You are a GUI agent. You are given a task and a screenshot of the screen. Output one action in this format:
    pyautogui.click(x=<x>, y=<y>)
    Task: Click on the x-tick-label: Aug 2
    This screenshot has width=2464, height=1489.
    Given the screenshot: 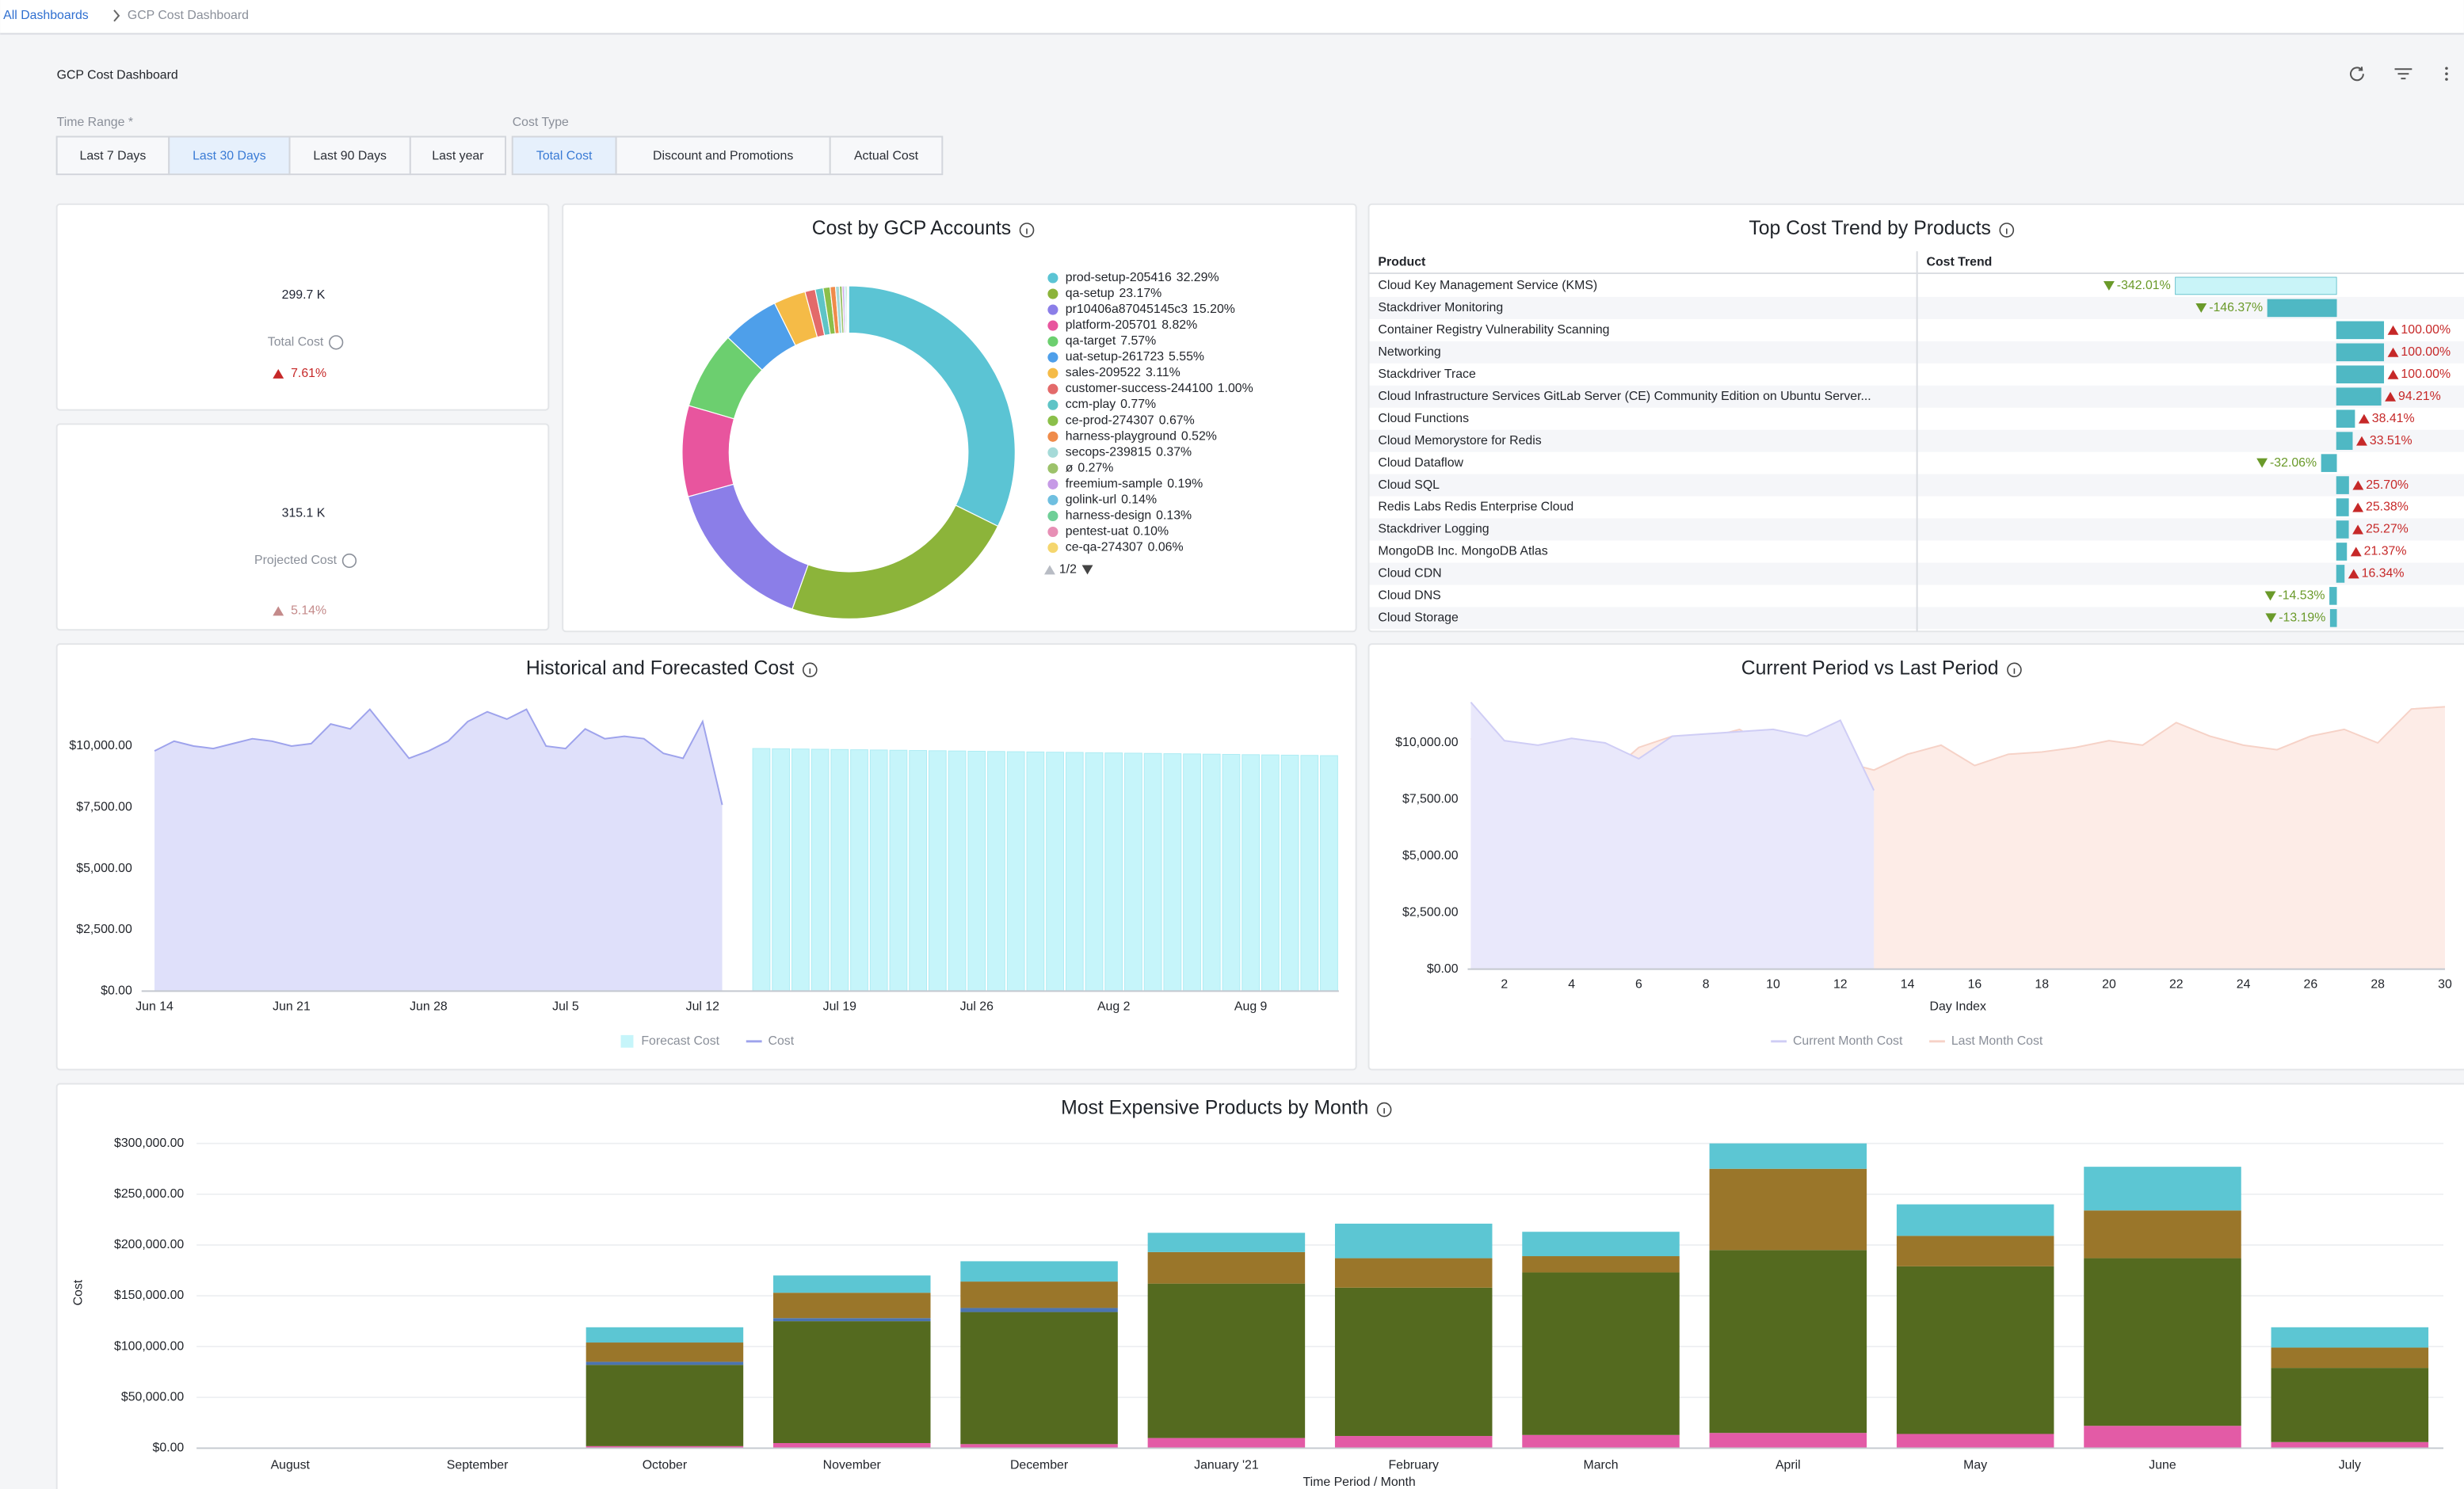 What is the action you would take?
    pyautogui.click(x=1114, y=1007)
    